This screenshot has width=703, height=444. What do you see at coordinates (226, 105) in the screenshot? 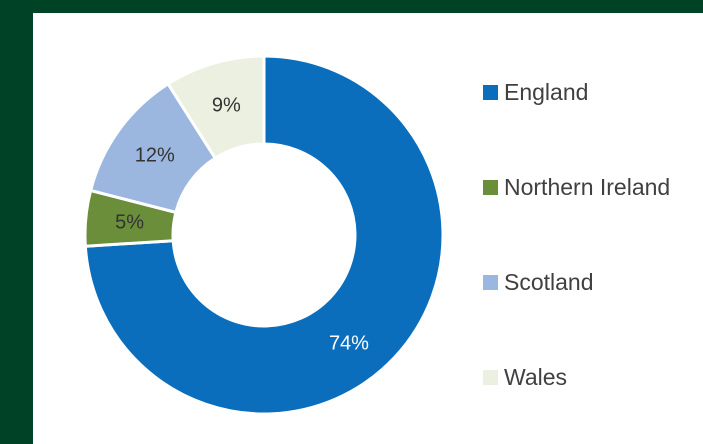
I see `data-label-wales: 9%` at bounding box center [226, 105].